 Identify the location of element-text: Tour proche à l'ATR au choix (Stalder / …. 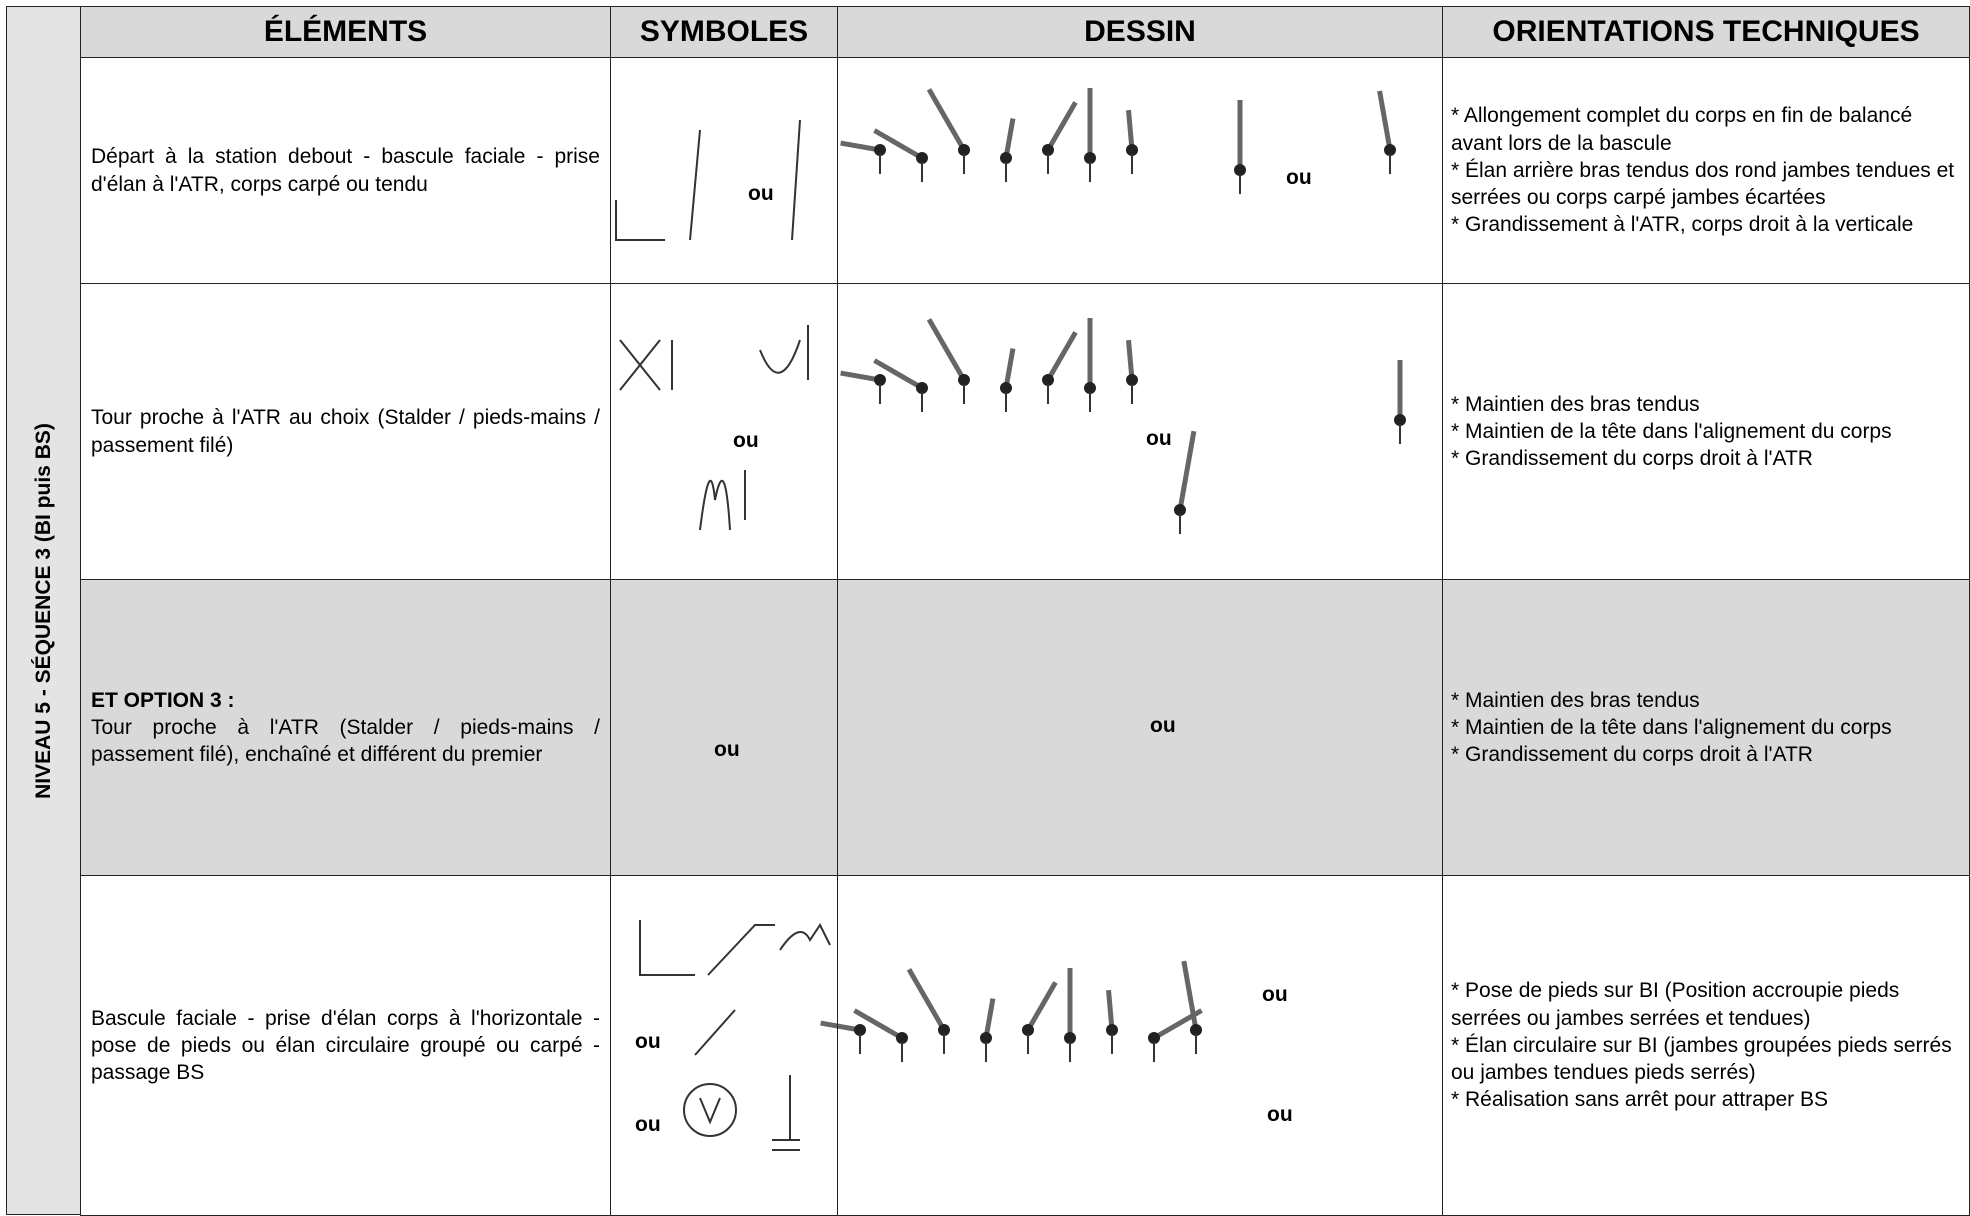
(345, 431).